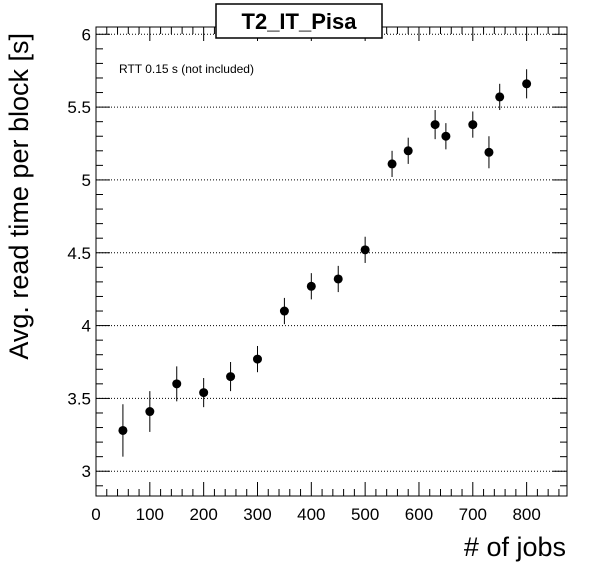 The image size is (596, 572). I want to click on y-tick-label-6: 6, so click(86, 34).